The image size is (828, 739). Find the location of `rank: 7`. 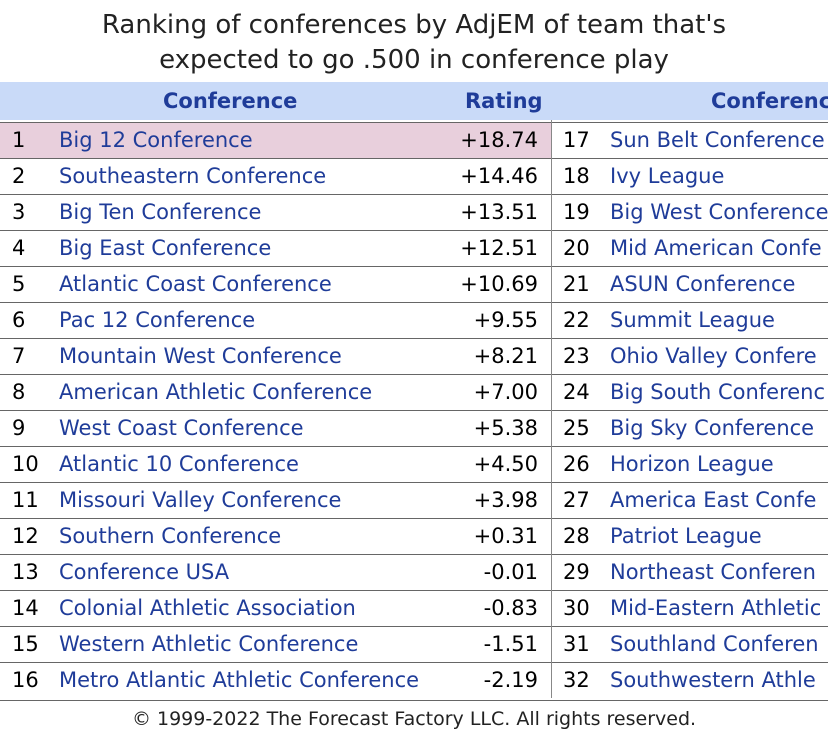

rank: 7 is located at coordinates (19, 356).